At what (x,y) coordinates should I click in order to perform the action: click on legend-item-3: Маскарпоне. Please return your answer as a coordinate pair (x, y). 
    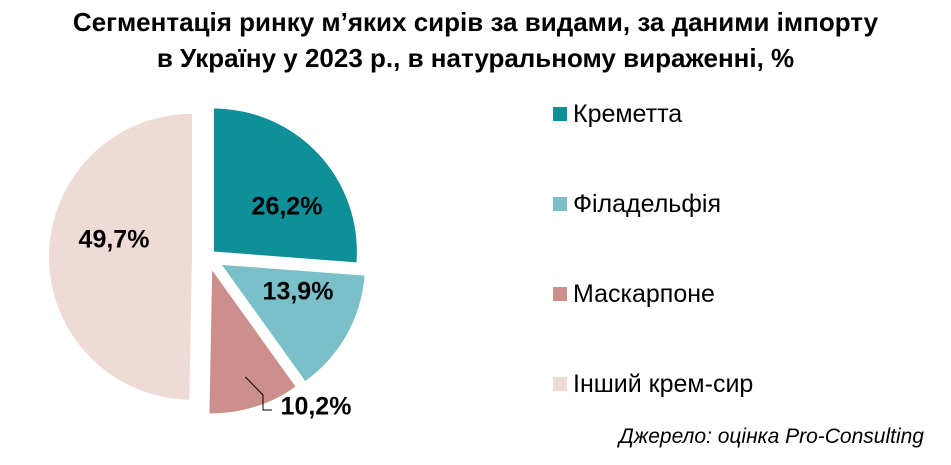
    Looking at the image, I should click on (634, 294).